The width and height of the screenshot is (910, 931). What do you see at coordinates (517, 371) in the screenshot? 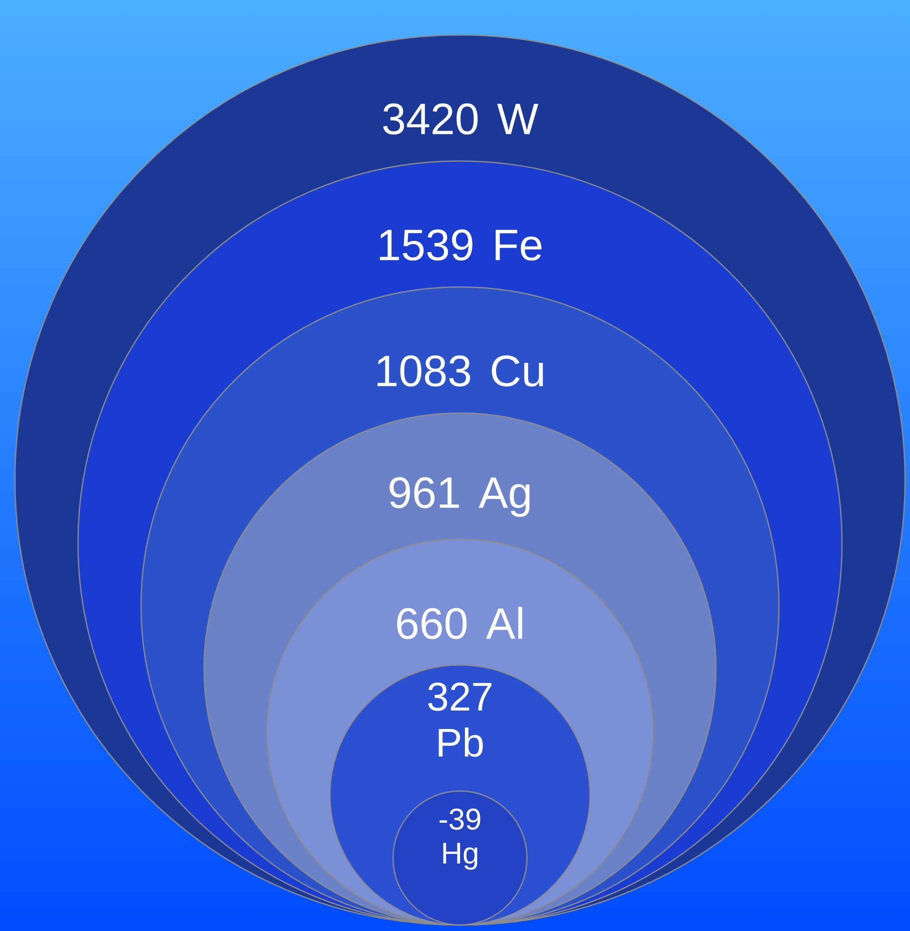
I see `category-label: Cu` at bounding box center [517, 371].